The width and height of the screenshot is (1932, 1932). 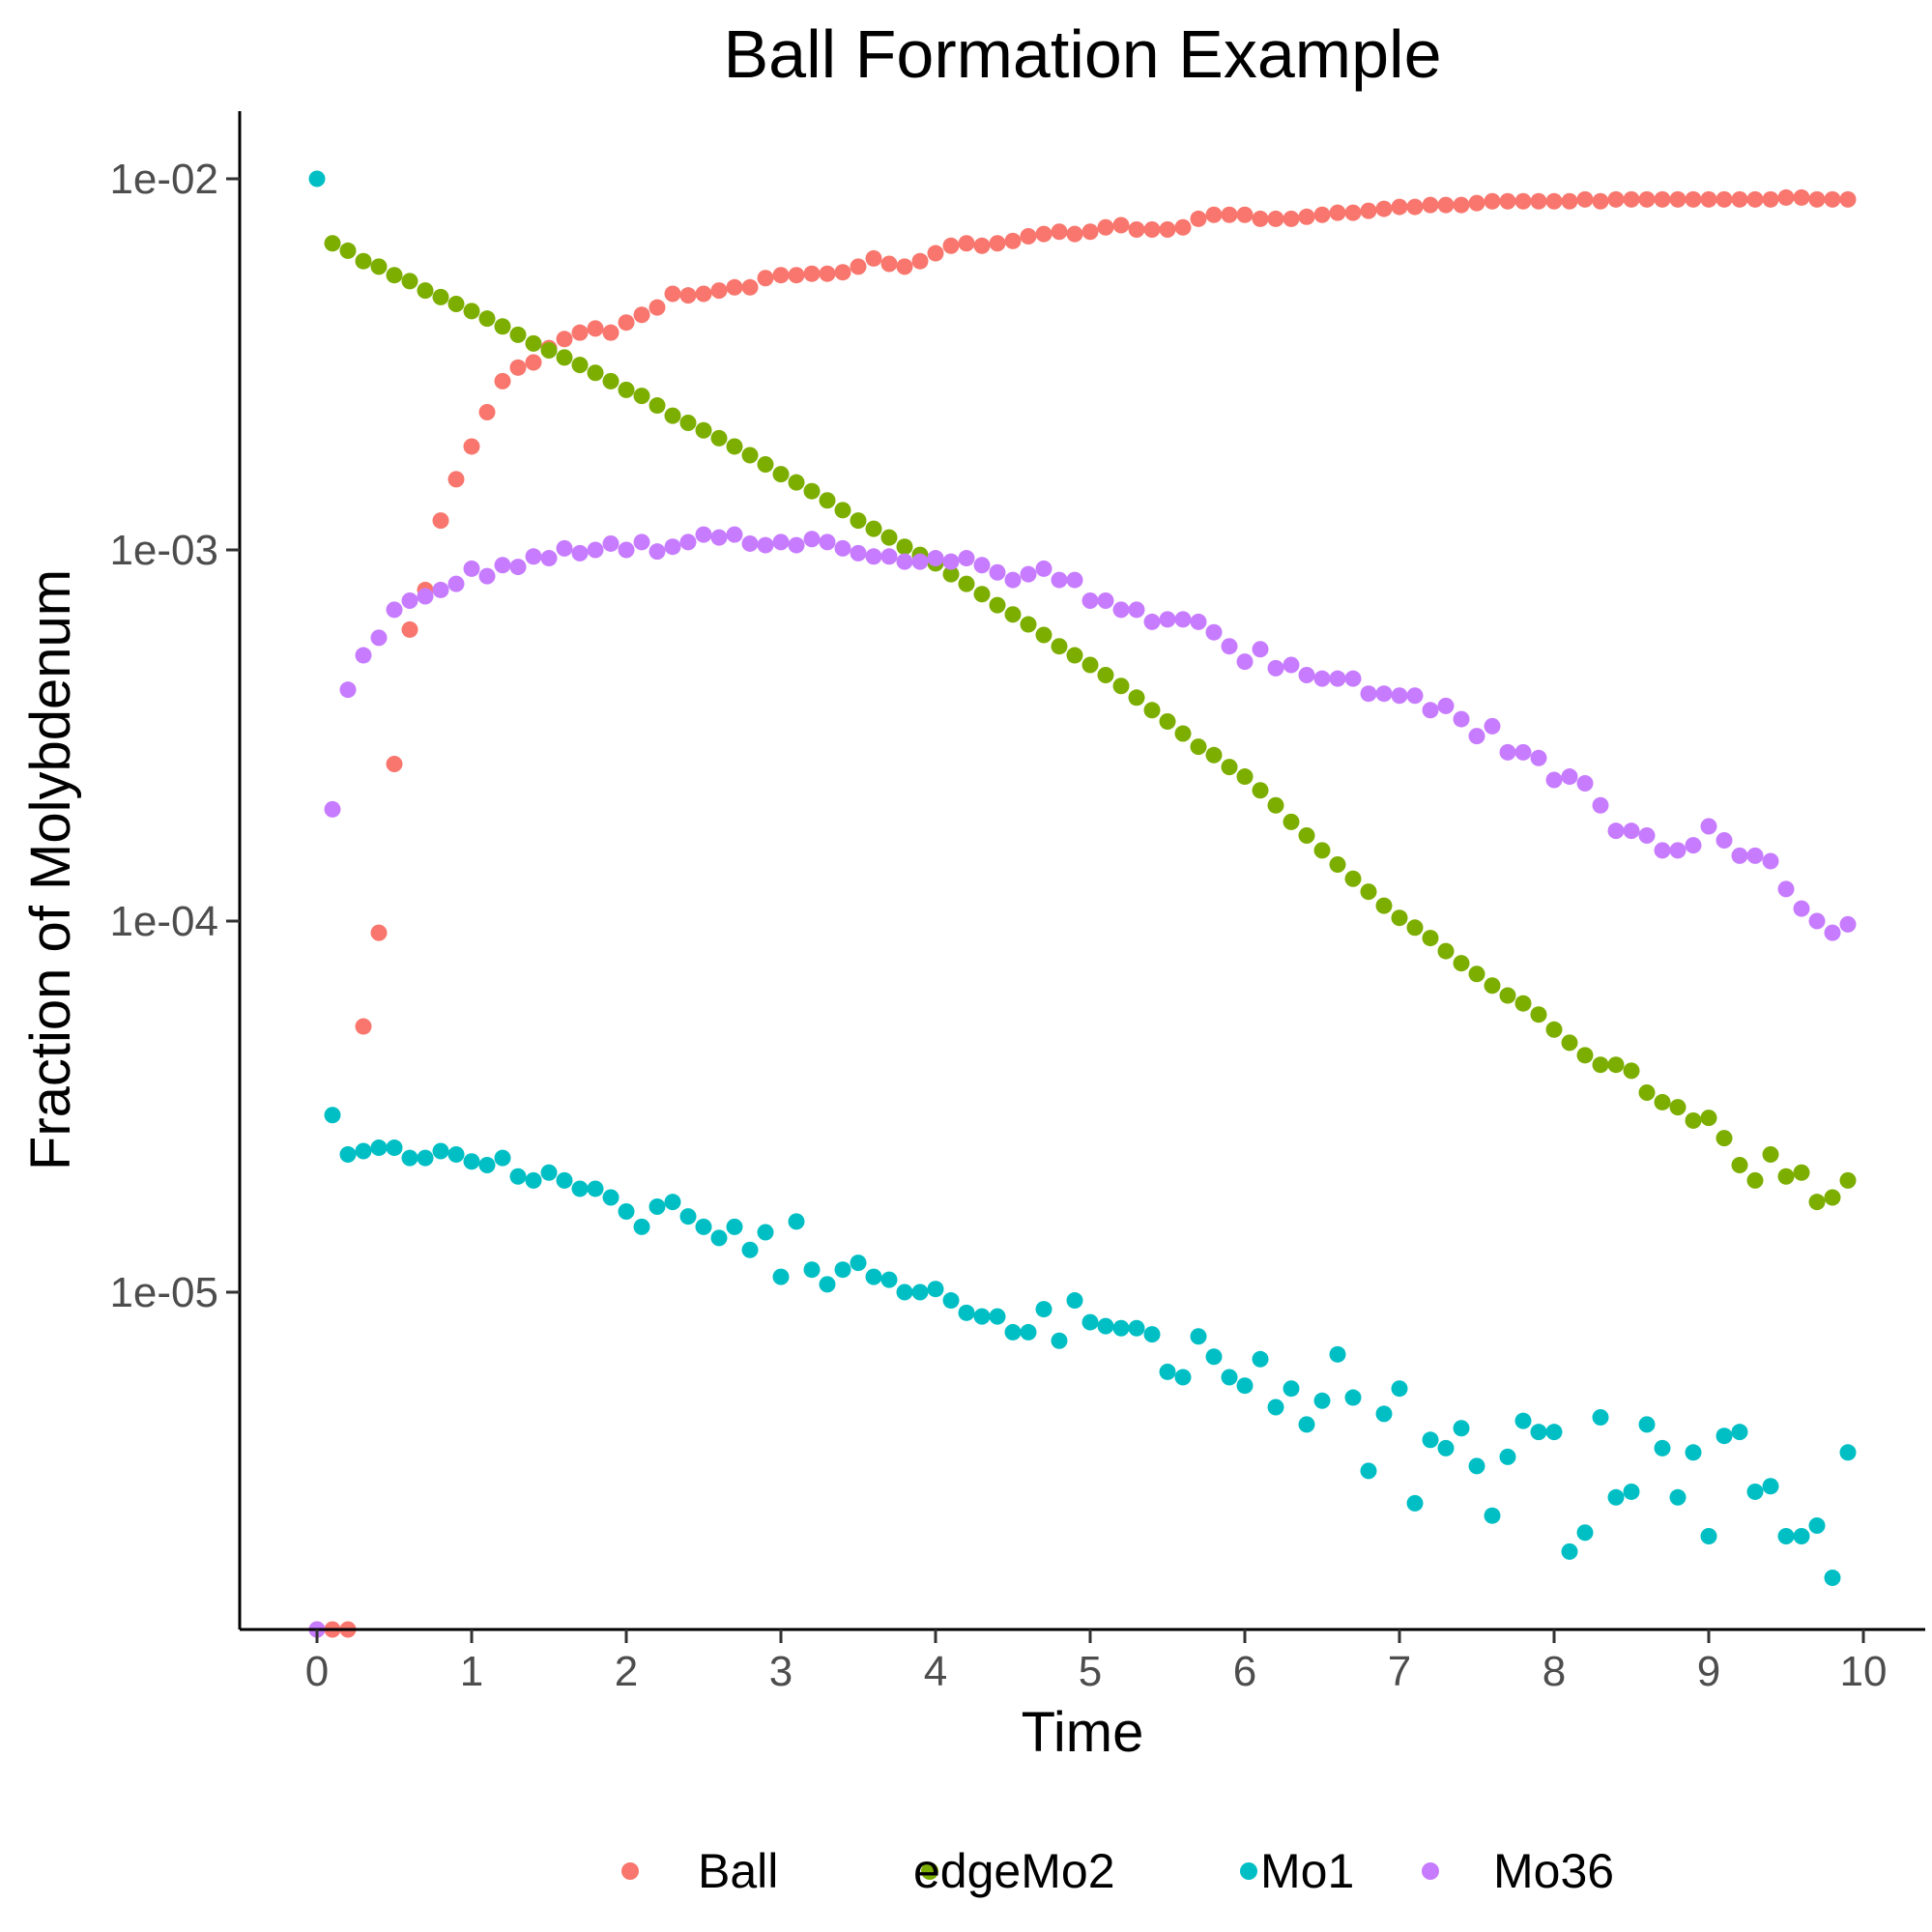 I want to click on legend-item-ball: Ball, so click(x=699, y=1871).